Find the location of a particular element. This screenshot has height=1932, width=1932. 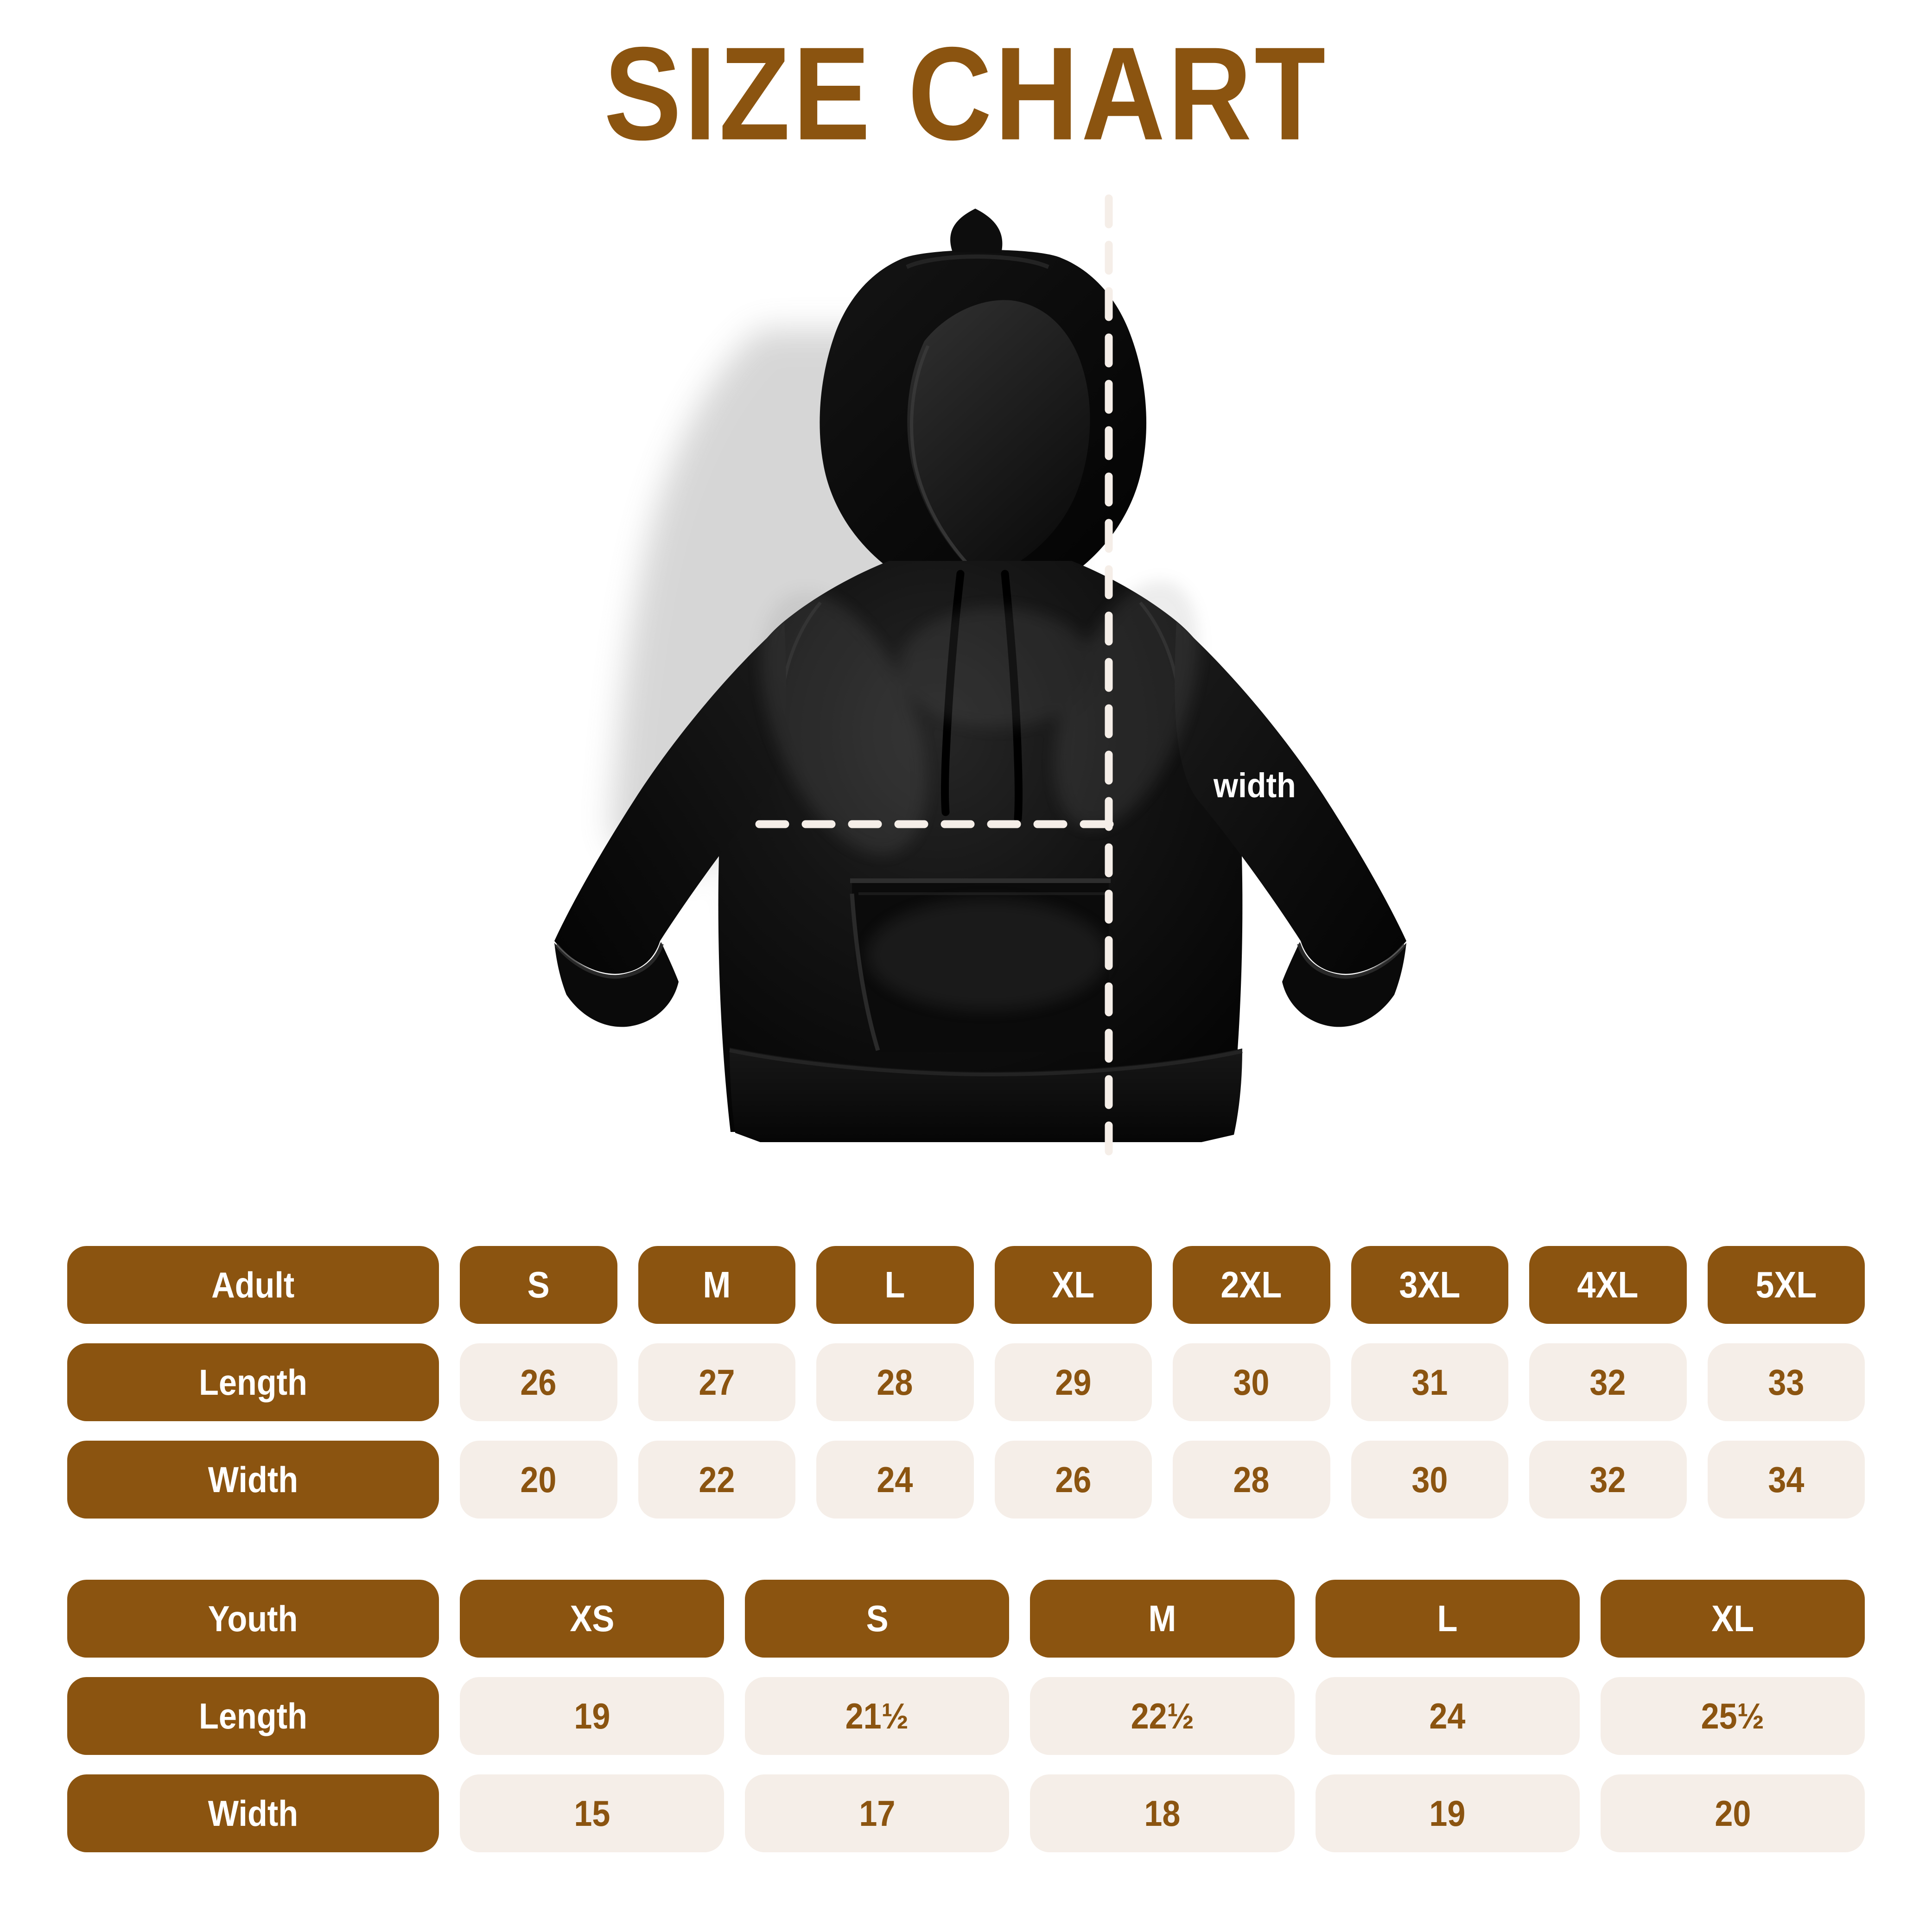

youth-size-s: S is located at coordinates (877, 1619).